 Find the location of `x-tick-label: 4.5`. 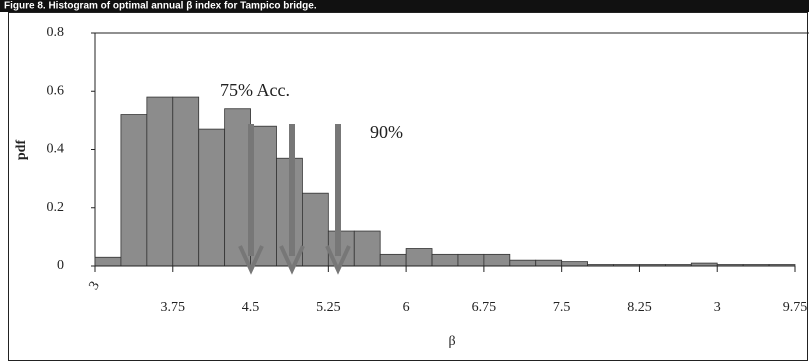

x-tick-label: 4.5 is located at coordinates (251, 307).